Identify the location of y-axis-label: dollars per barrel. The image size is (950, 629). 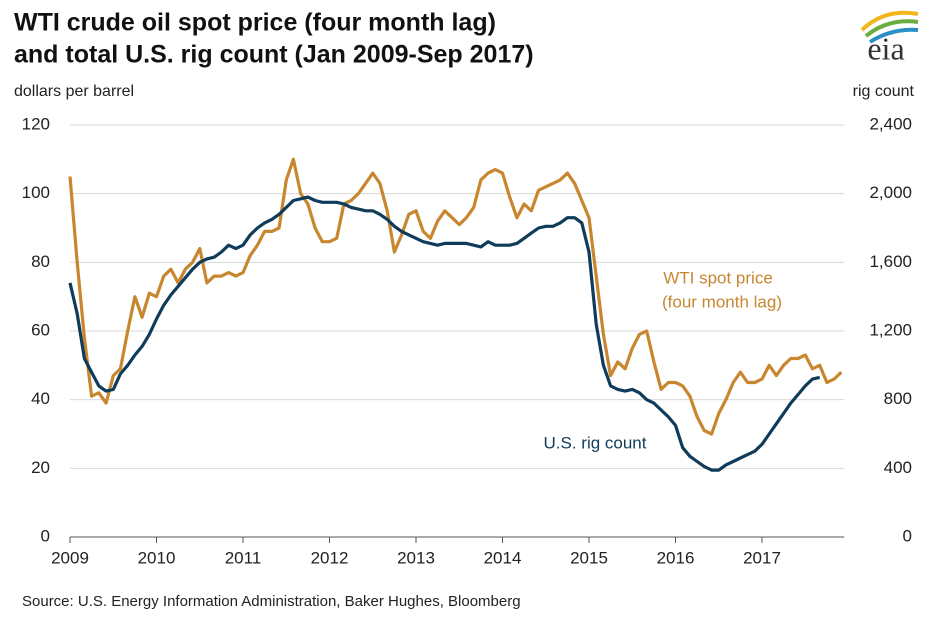
(74, 91).